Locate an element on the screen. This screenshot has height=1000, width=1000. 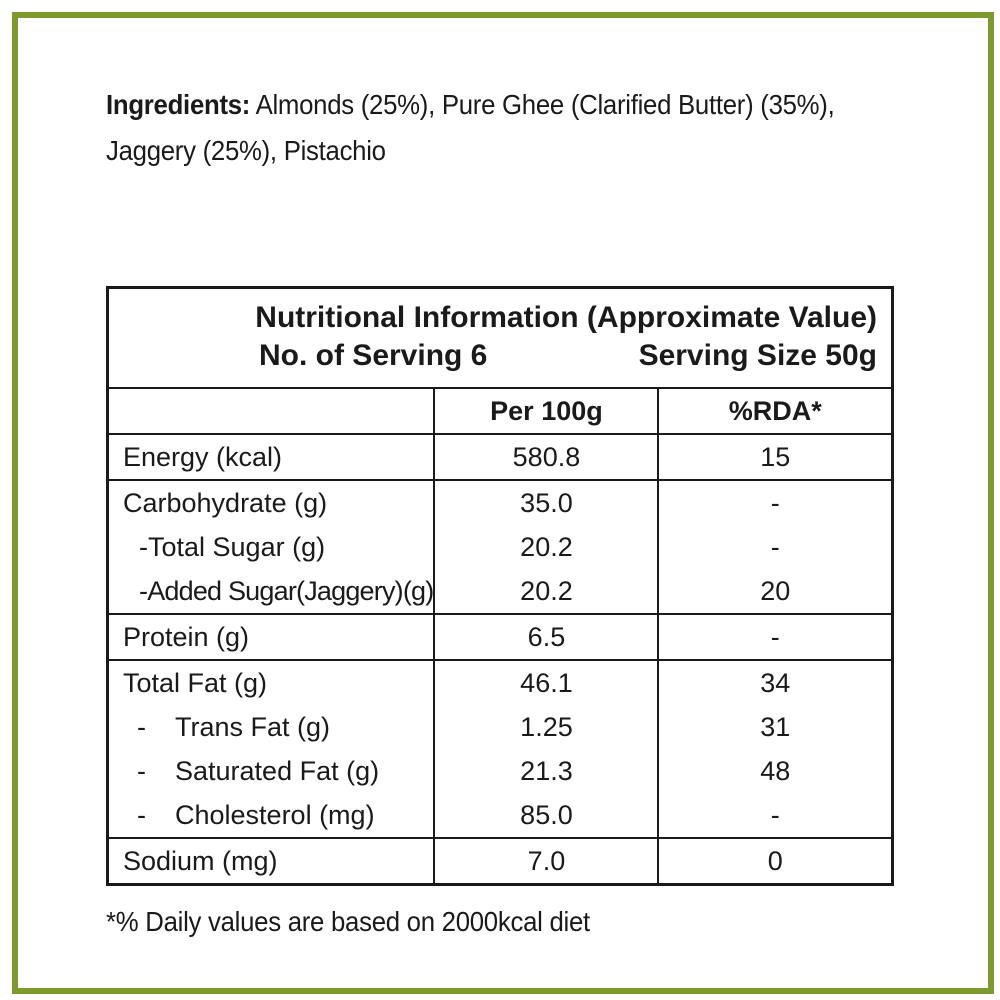
nutrient-value: 580.8 is located at coordinates (546, 457).